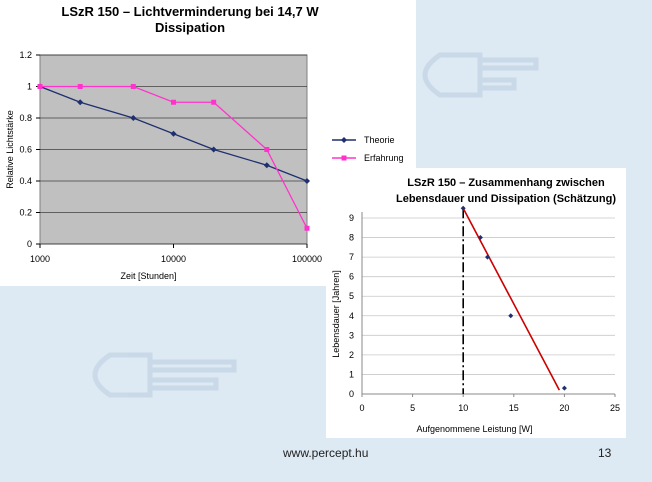  Describe the element at coordinates (412, 408) in the screenshot. I see `chart2-xtick-label: 5` at that location.